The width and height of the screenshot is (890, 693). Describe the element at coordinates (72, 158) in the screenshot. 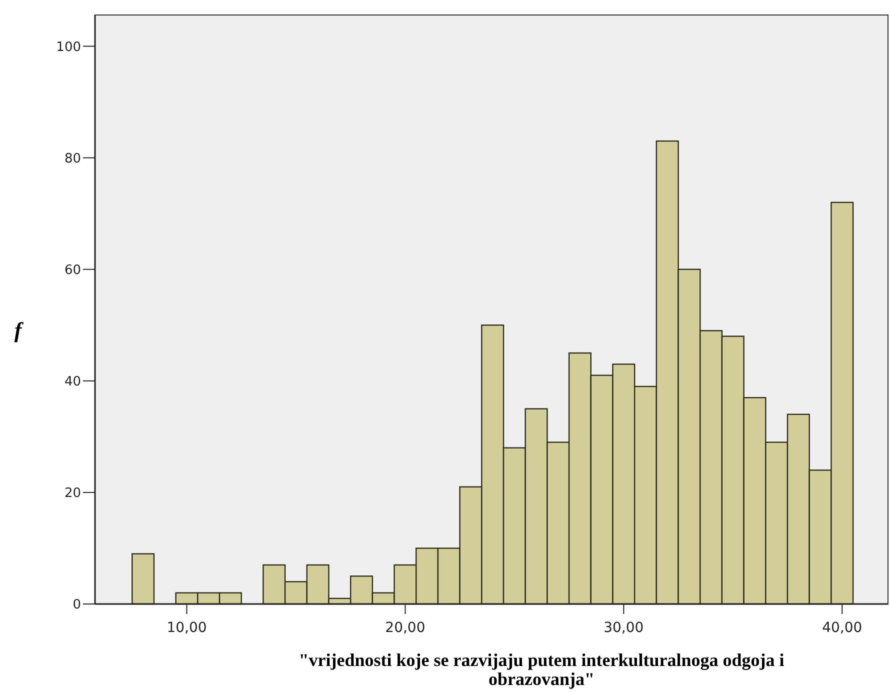

I see `y-tick-label: 80` at that location.